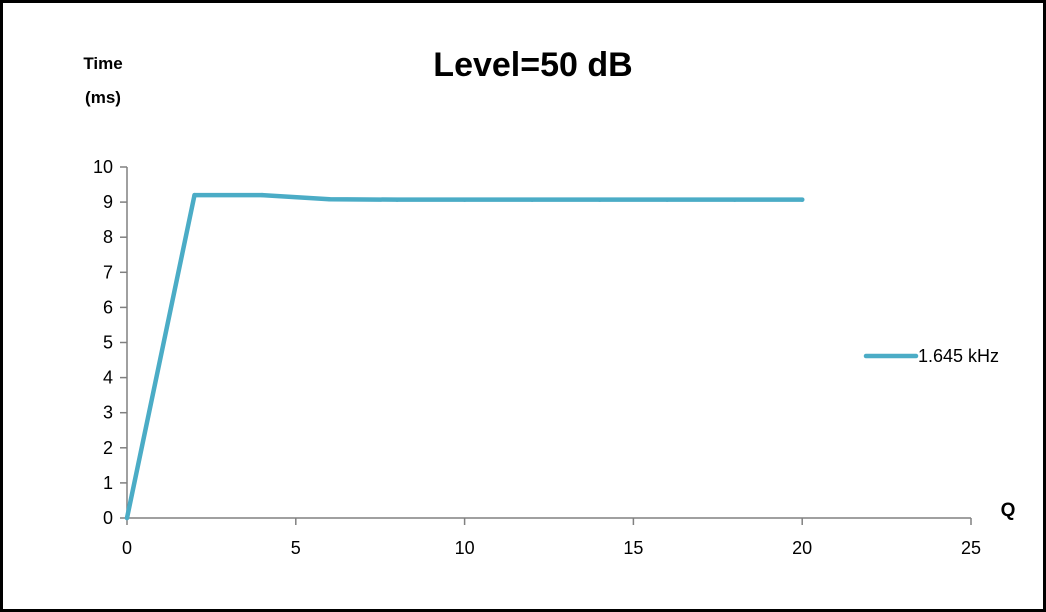 The image size is (1046, 612). What do you see at coordinates (296, 548) in the screenshot?
I see `x-tick-label: 5` at bounding box center [296, 548].